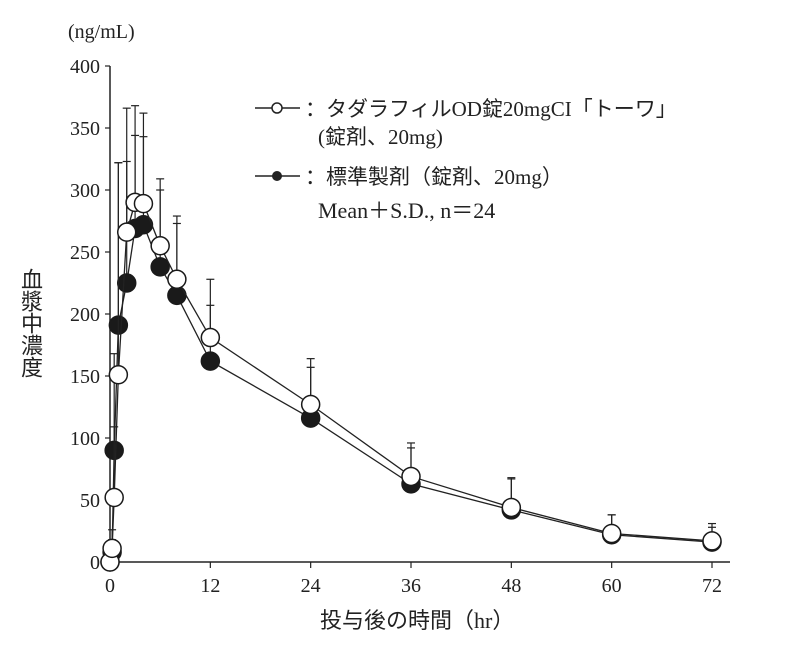 The width and height of the screenshot is (800, 651). What do you see at coordinates (277, 176) in the screenshot?
I see `filled-circle-marker-icon` at bounding box center [277, 176].